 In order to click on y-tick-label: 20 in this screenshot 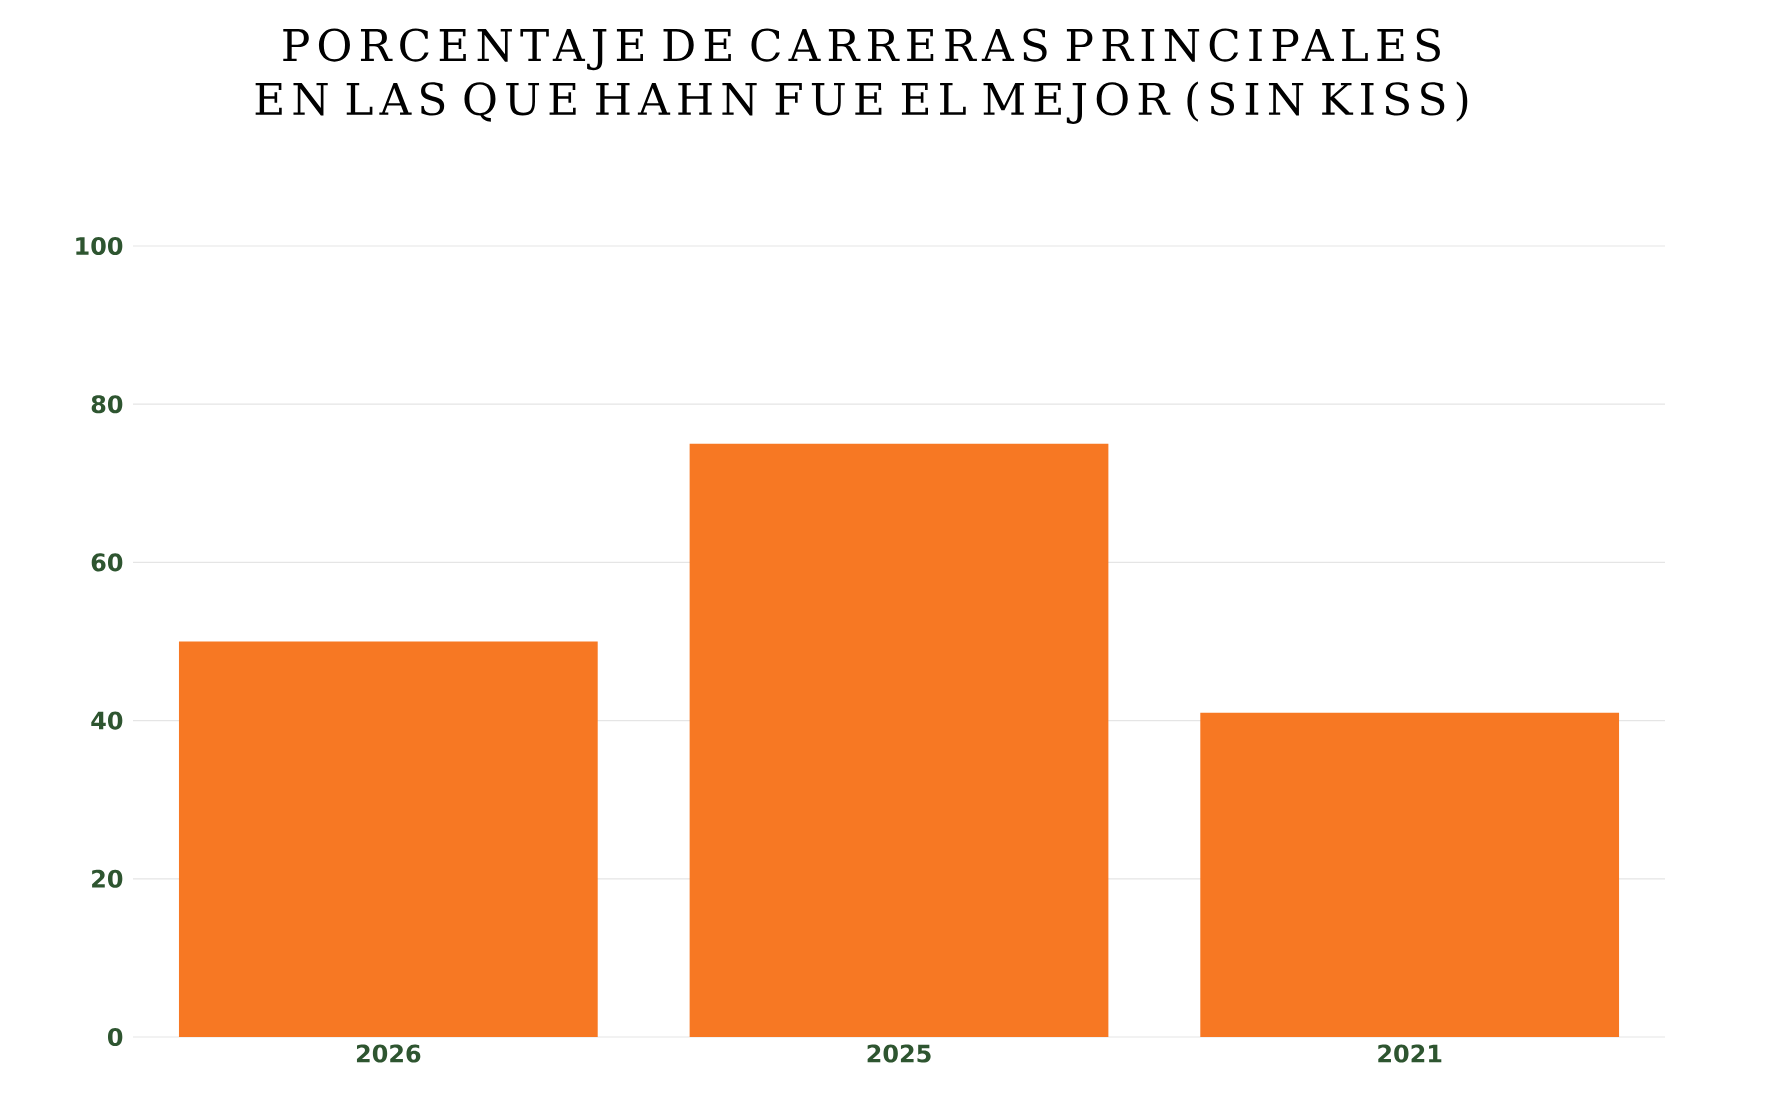, I will do `click(107, 878)`.